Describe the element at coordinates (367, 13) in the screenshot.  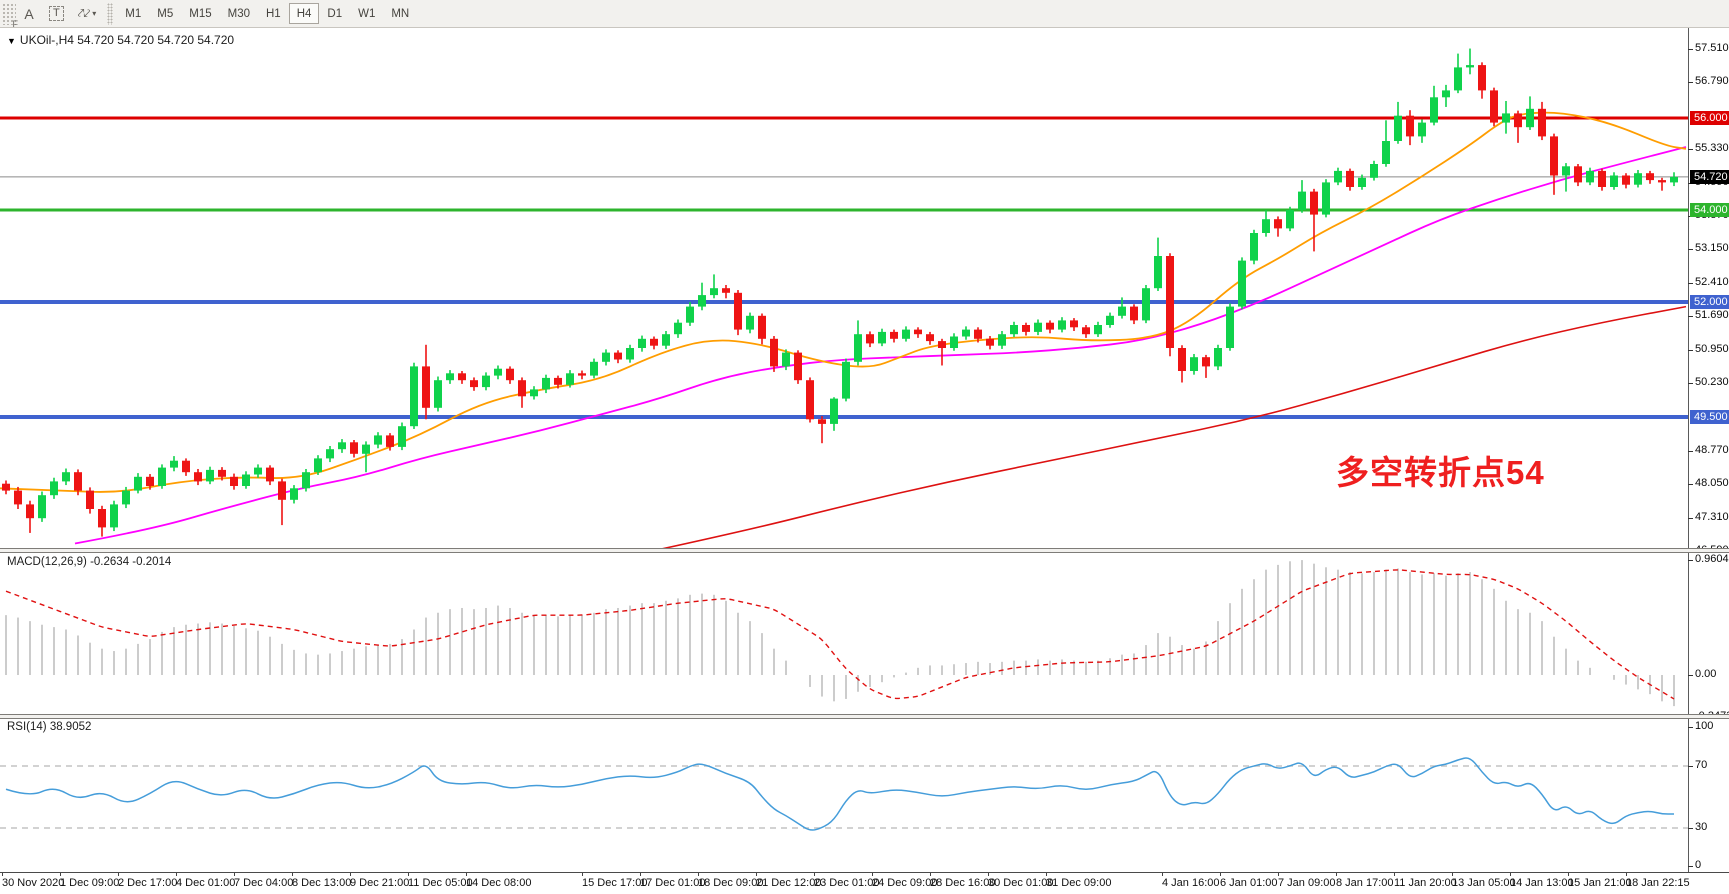
I see `timeframe-button-w1: W1` at that location.